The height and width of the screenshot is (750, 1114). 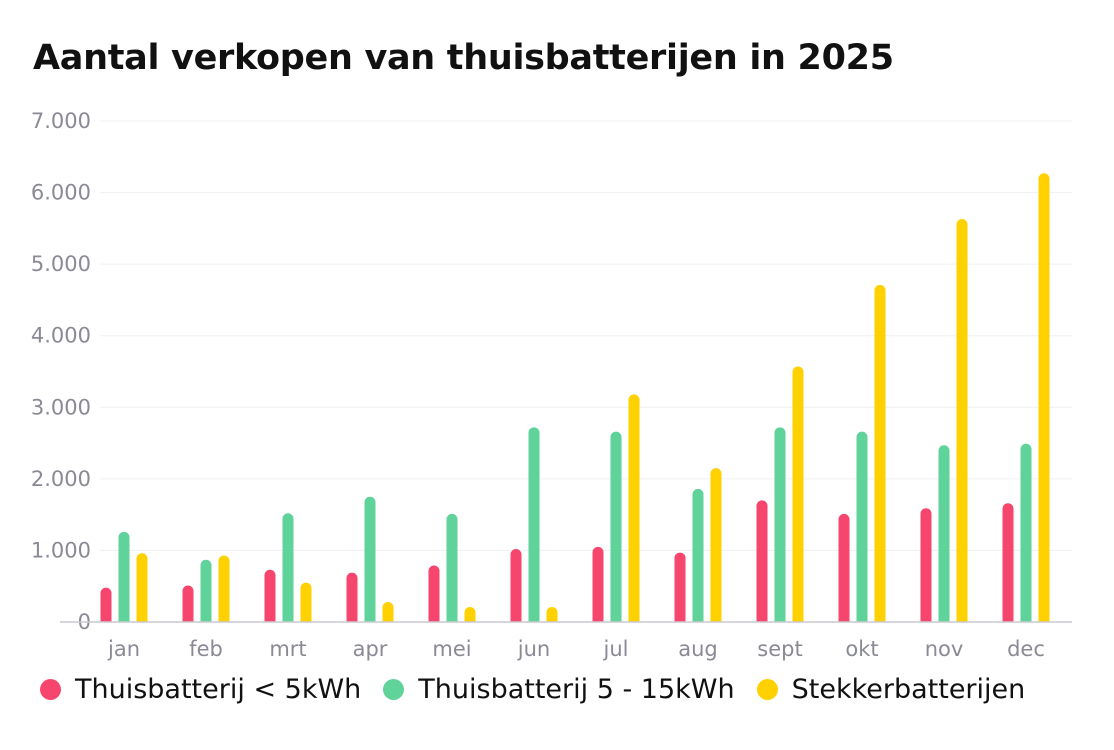 What do you see at coordinates (123, 649) in the screenshot?
I see `x-tick-label-jan: jan` at bounding box center [123, 649].